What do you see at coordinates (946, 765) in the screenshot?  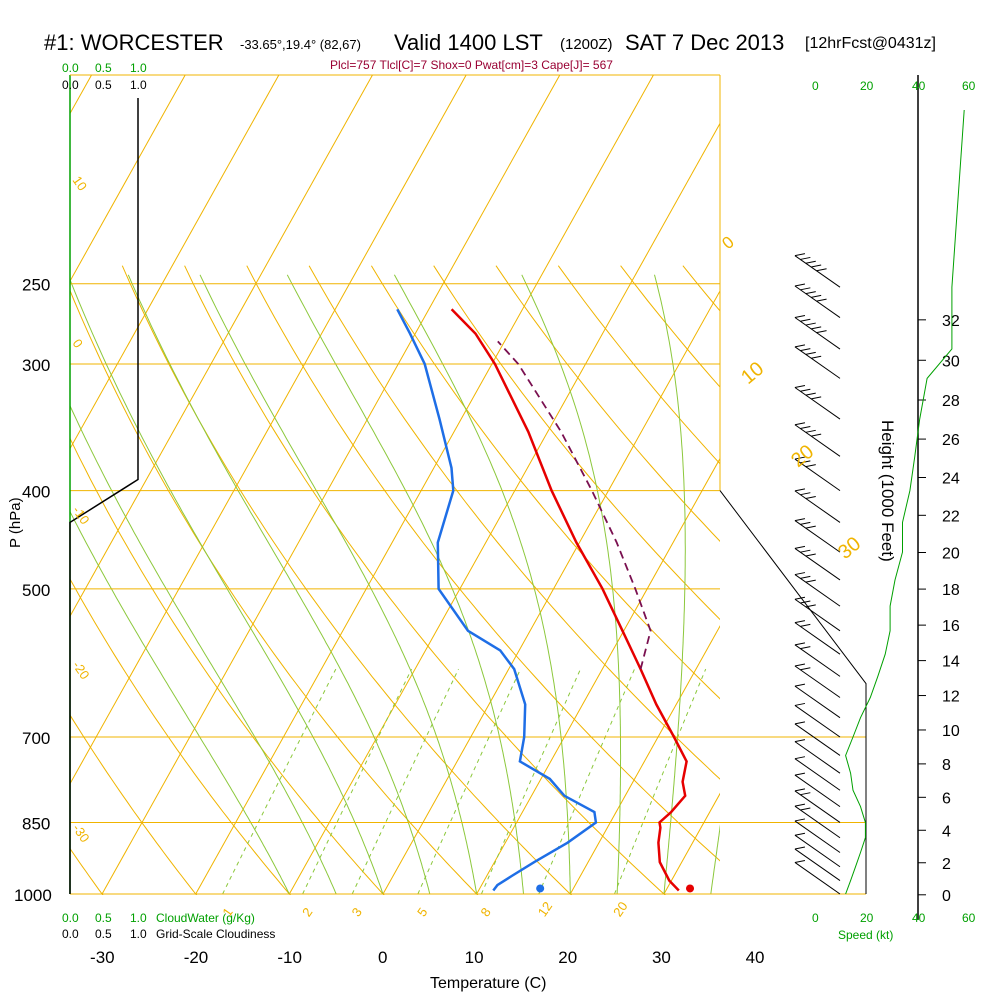 I see `height-tick-label: 8` at bounding box center [946, 765].